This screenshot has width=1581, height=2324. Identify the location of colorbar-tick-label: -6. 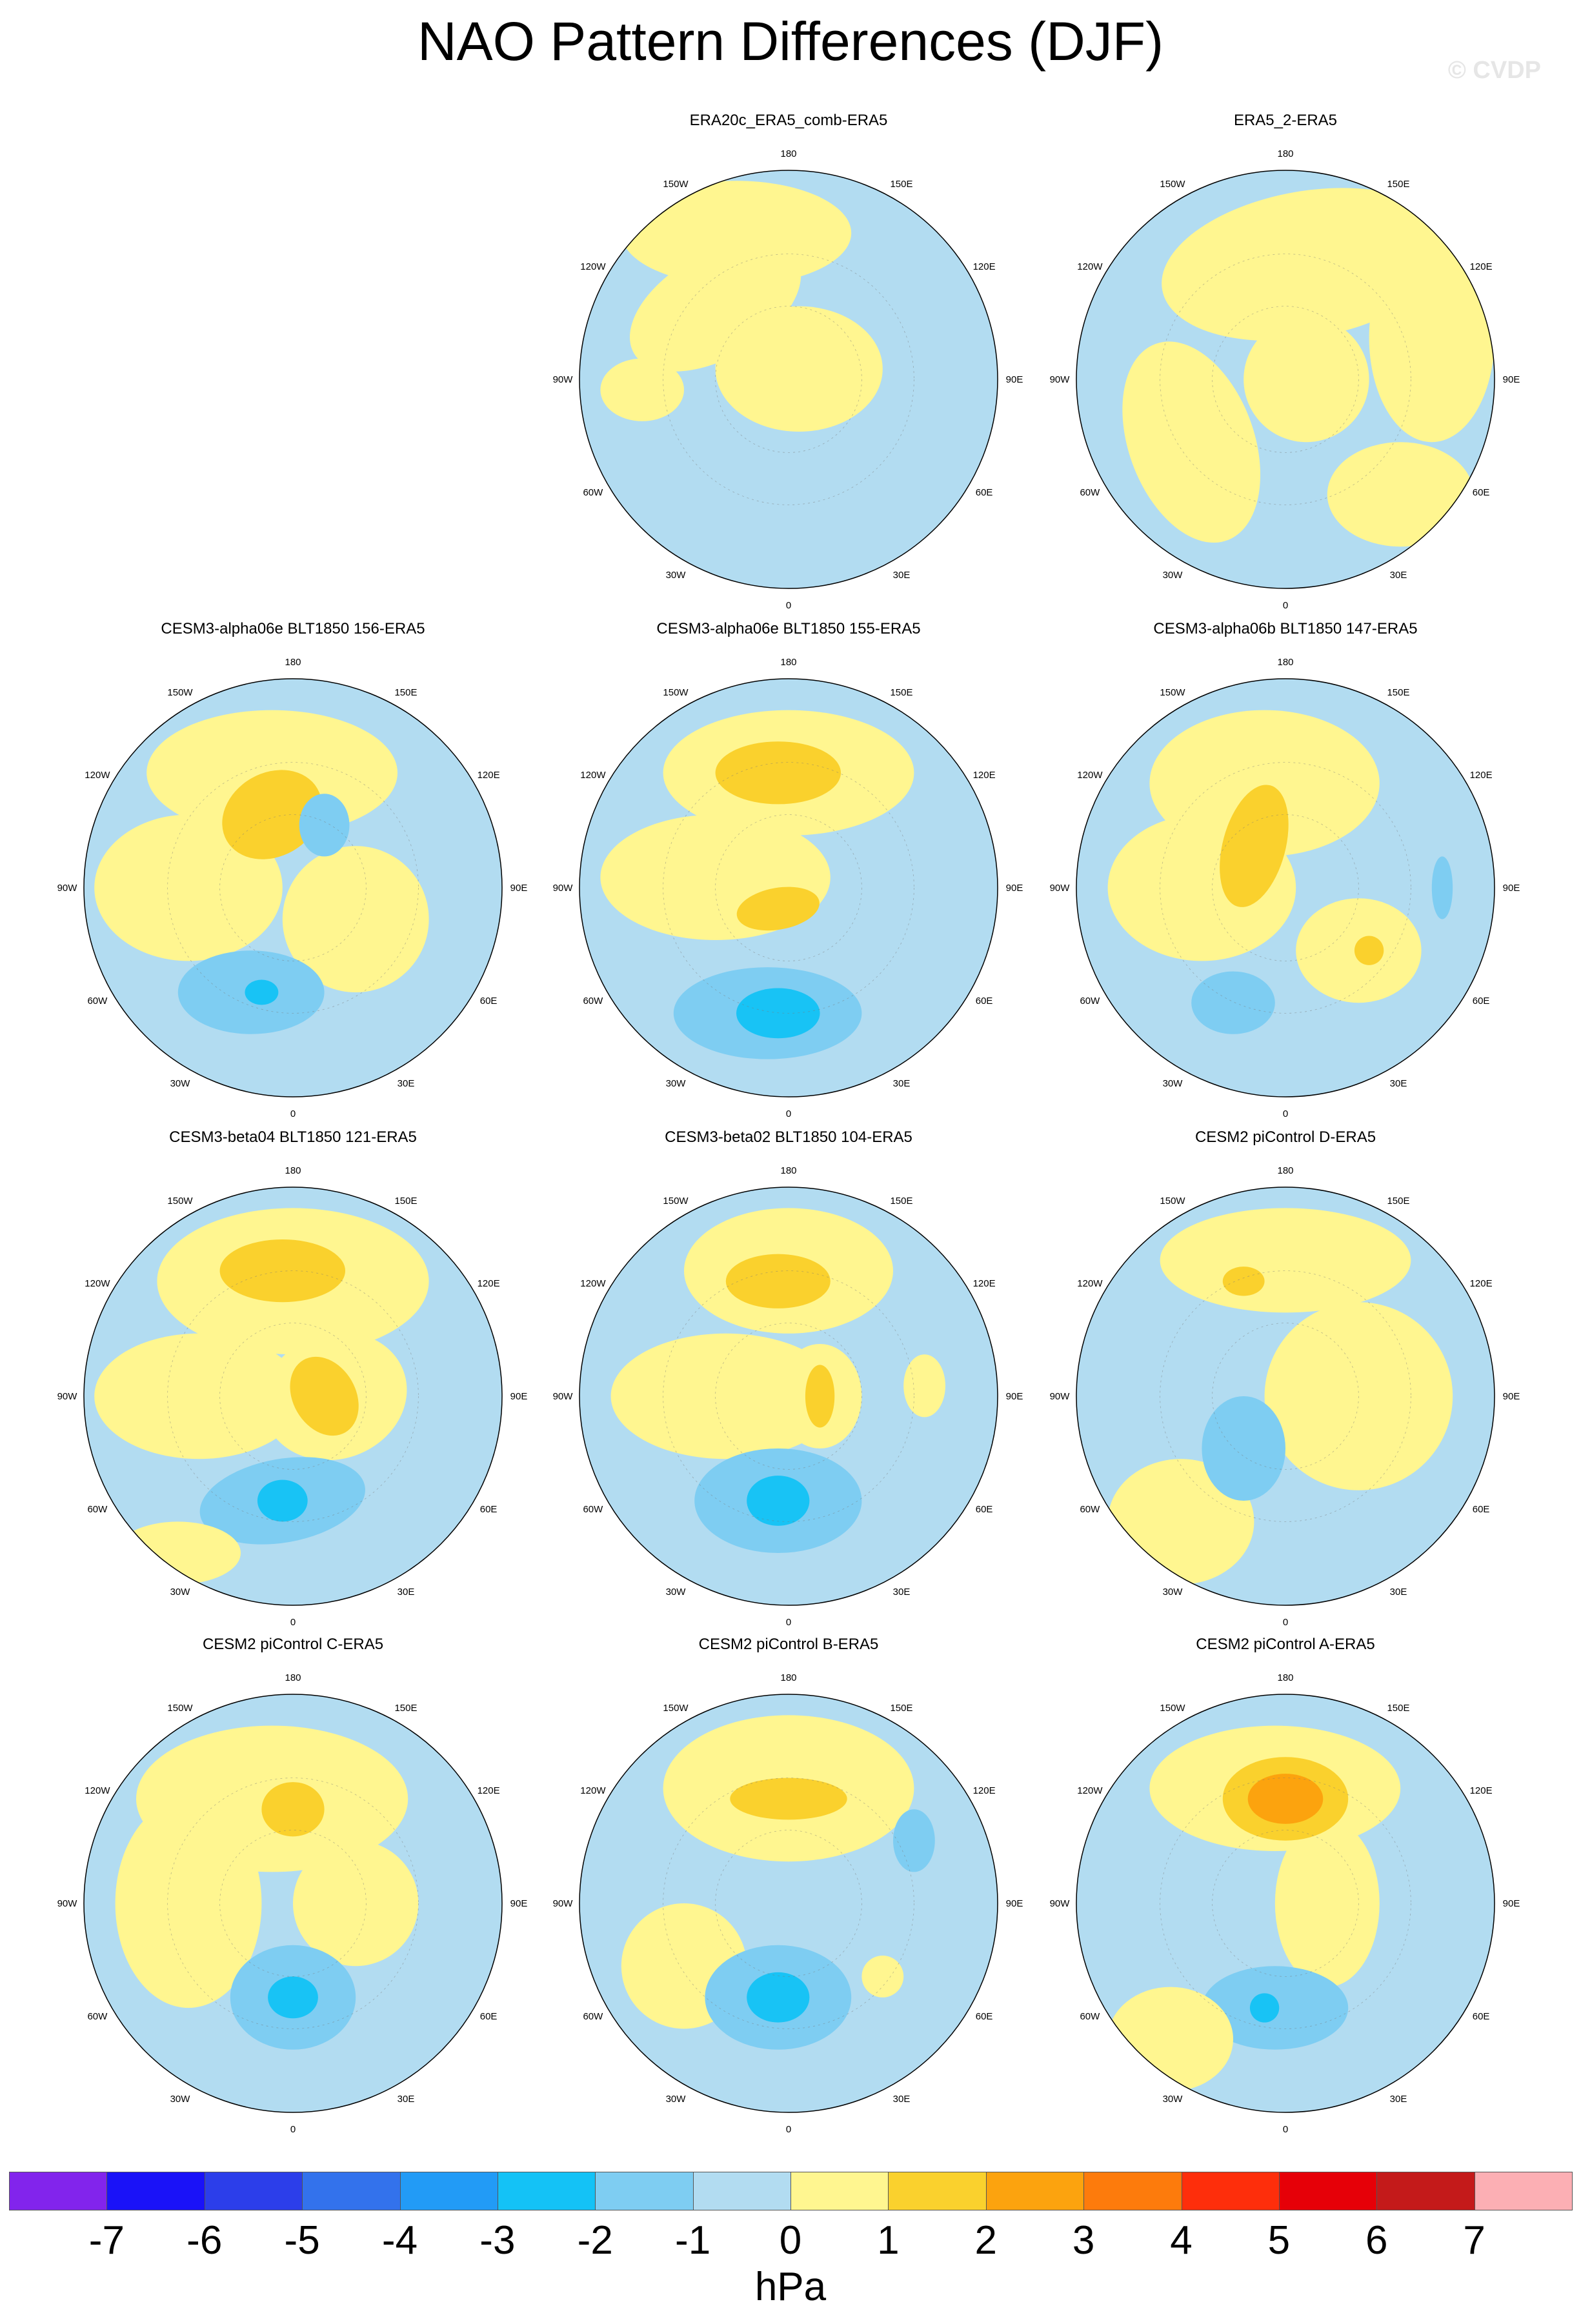
(204, 2240).